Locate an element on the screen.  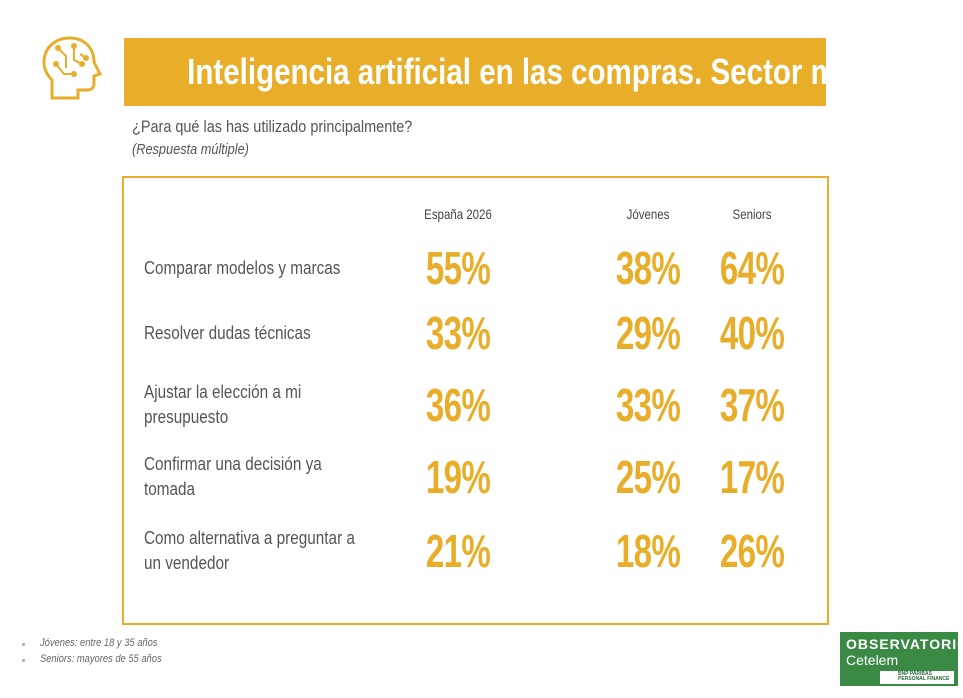
footnote: Jóvenes: entre 18 y 35 años is located at coordinates (99, 643).